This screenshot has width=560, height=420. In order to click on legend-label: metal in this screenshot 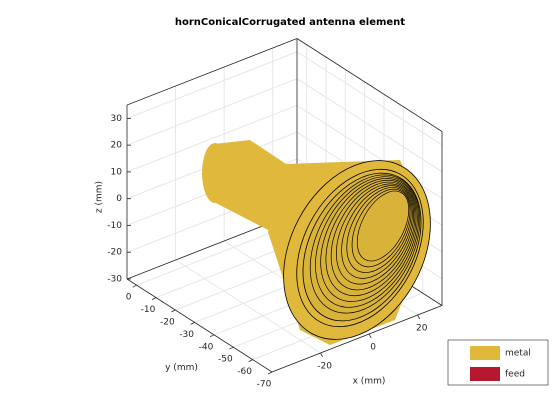, I will do `click(518, 354)`.